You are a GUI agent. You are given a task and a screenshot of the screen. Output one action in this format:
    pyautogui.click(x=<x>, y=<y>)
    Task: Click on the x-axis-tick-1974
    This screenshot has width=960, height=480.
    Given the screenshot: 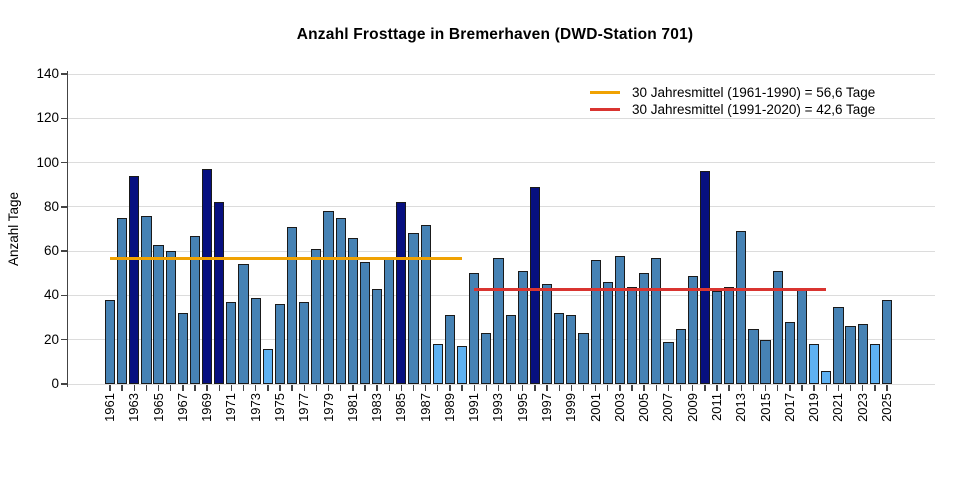 What is the action you would take?
    pyautogui.click(x=268, y=388)
    